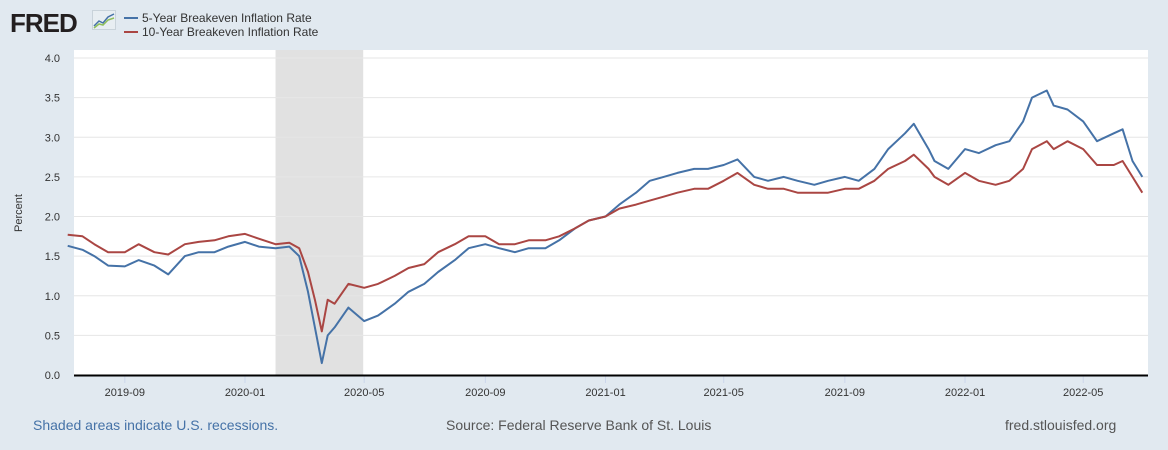 The image size is (1168, 450). Describe the element at coordinates (104, 20) in the screenshot. I see `fred-graph-icon` at that location.